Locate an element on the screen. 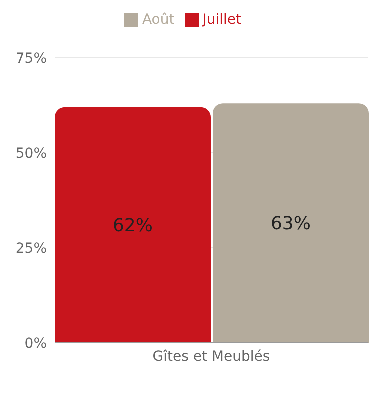 This screenshot has height=393, width=388. data-label: 62% is located at coordinates (133, 226).